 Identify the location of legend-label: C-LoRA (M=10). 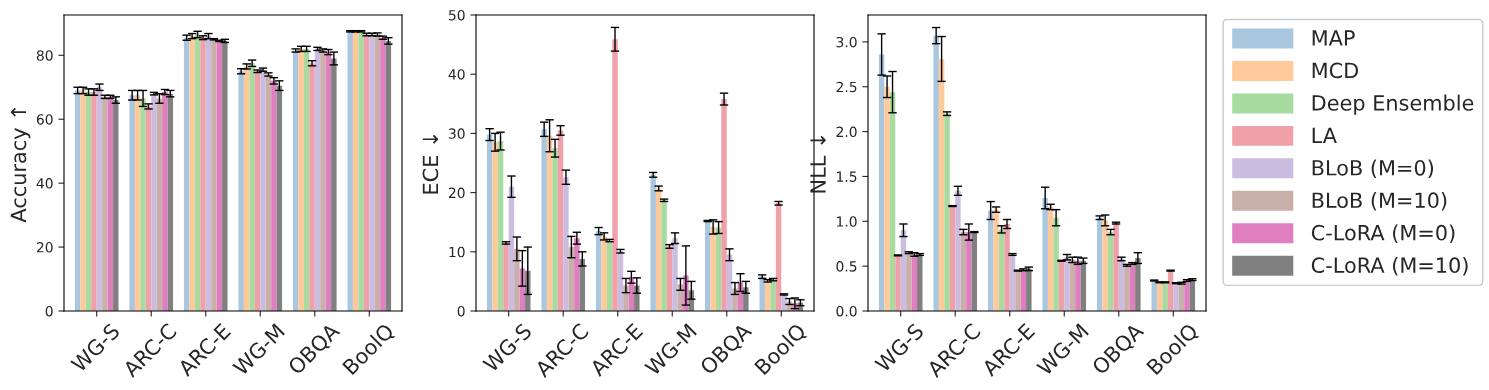
(1389, 266).